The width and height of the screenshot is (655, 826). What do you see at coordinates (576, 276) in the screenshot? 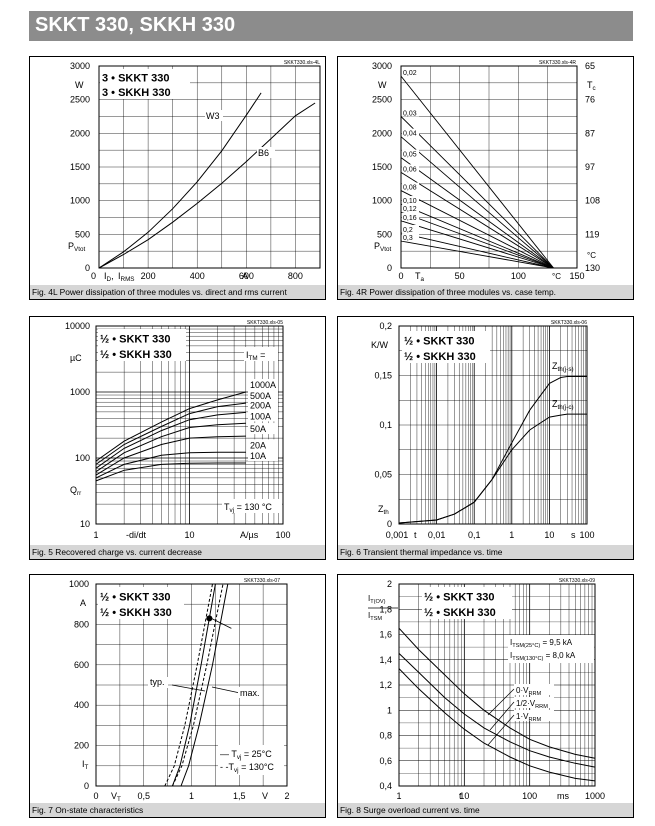
I see `x-tick-label-4R: 150` at bounding box center [576, 276].